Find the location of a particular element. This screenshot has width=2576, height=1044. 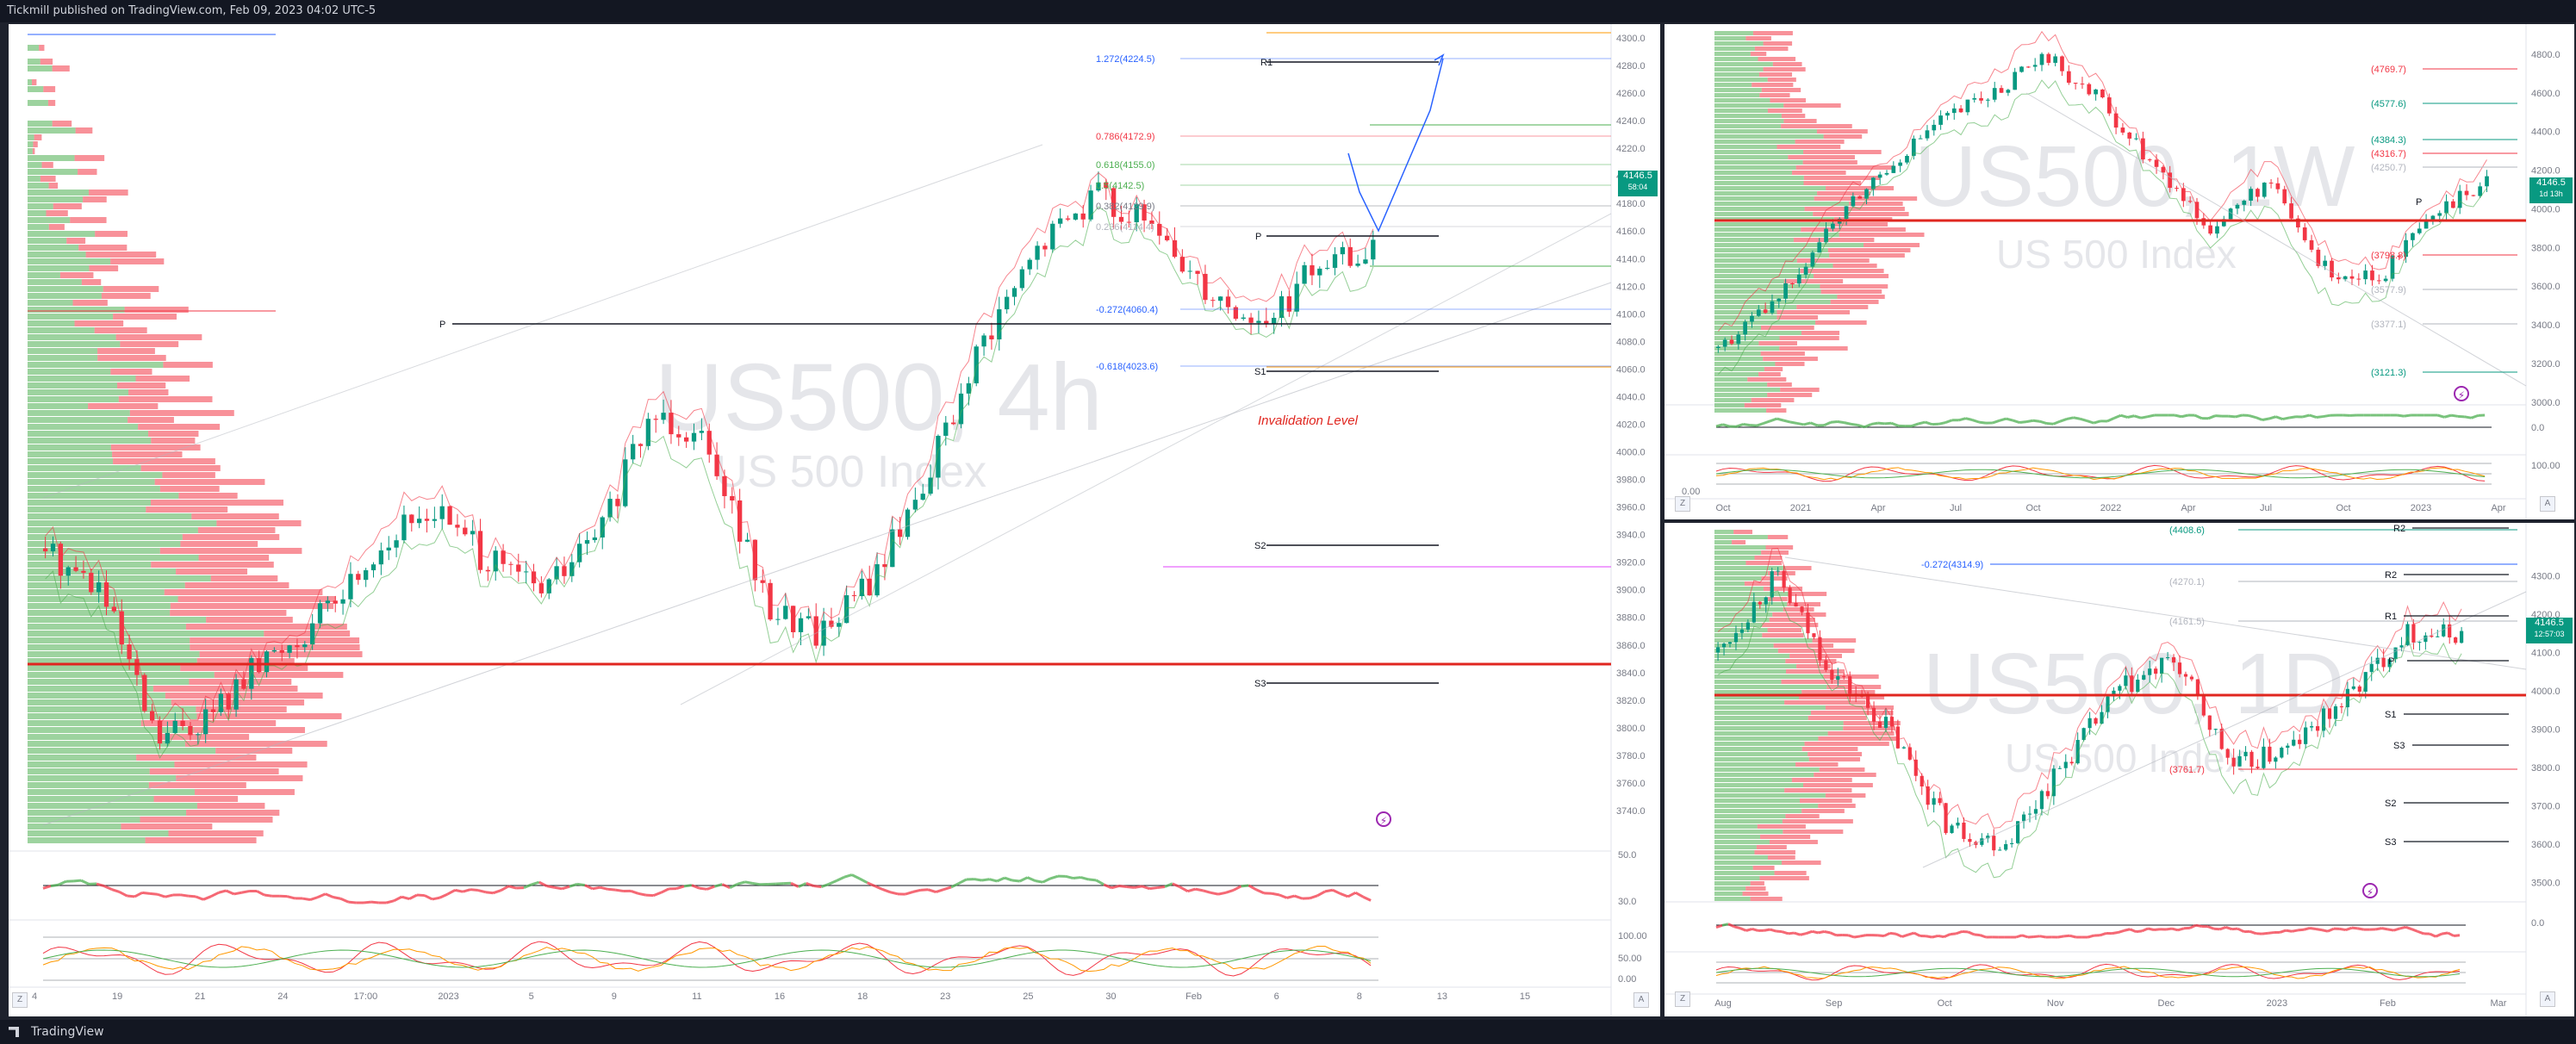

zoom-z-button: Z is located at coordinates (20, 1000).